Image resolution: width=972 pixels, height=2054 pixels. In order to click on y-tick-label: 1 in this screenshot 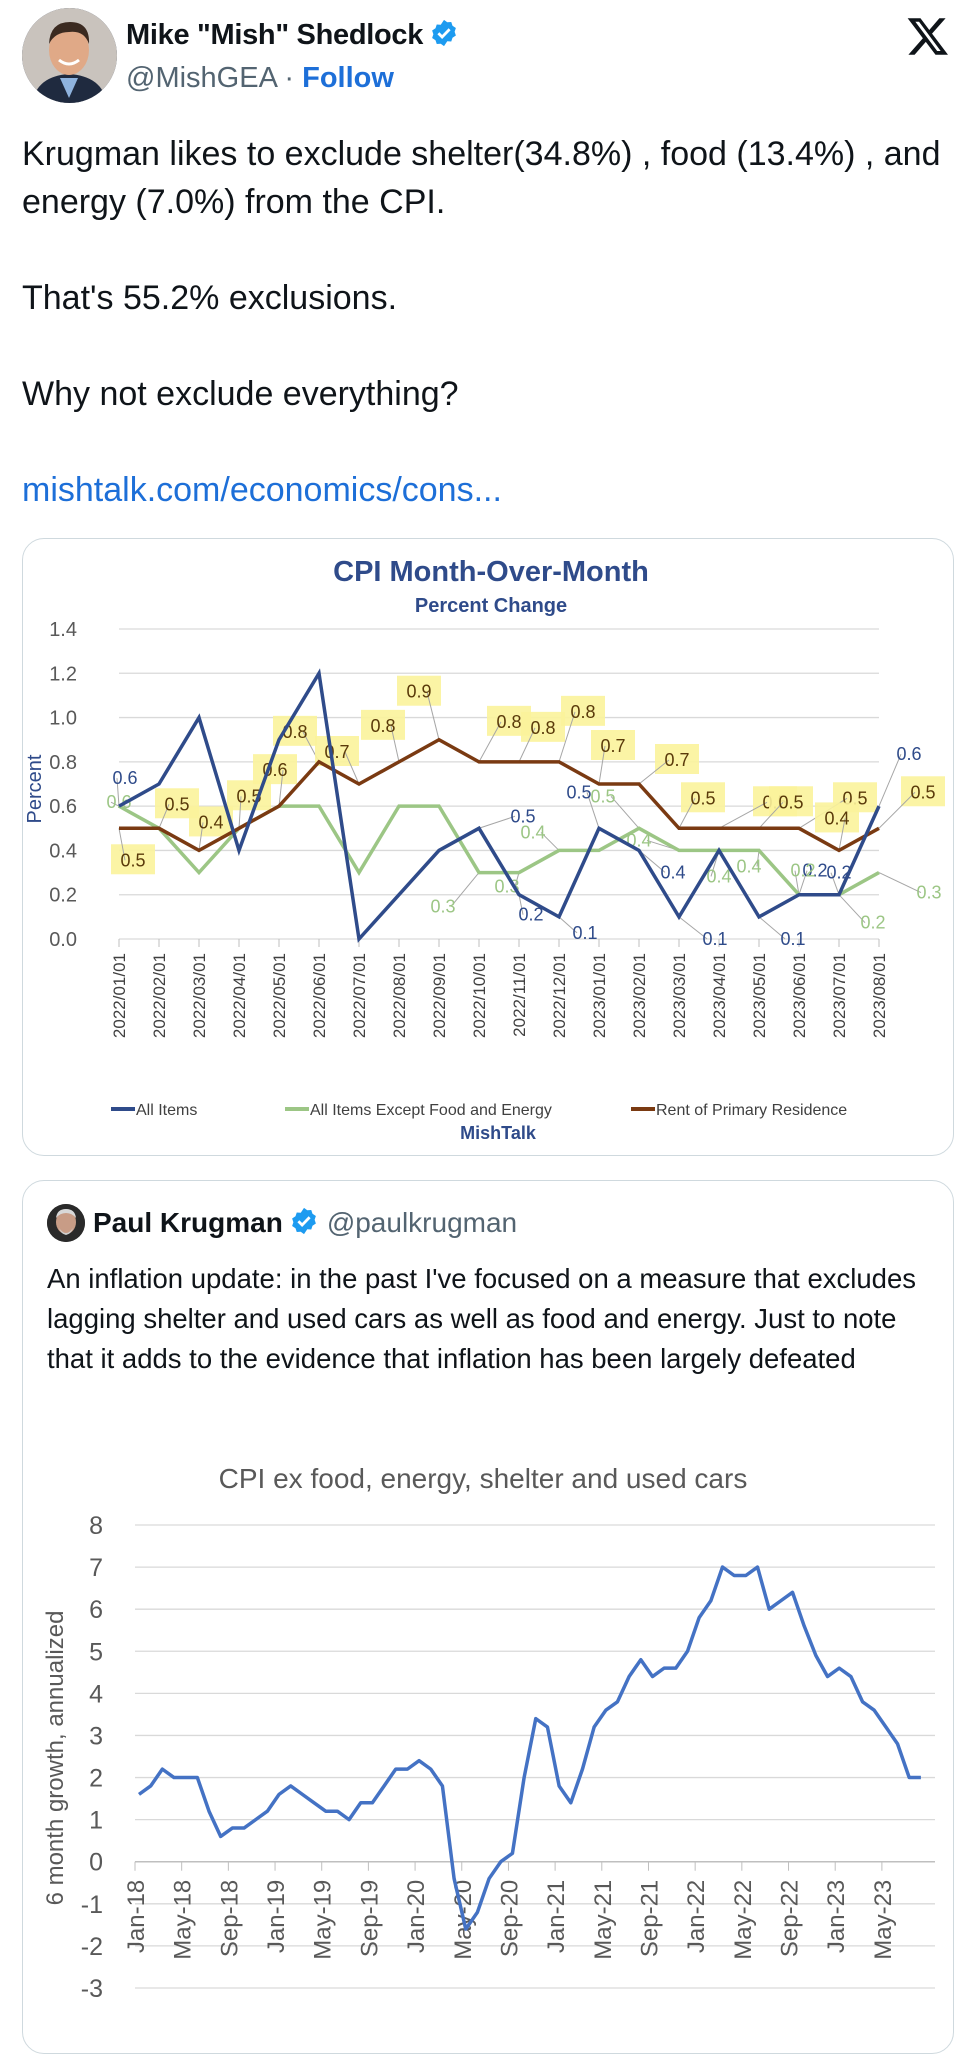, I will do `click(96, 1821)`.